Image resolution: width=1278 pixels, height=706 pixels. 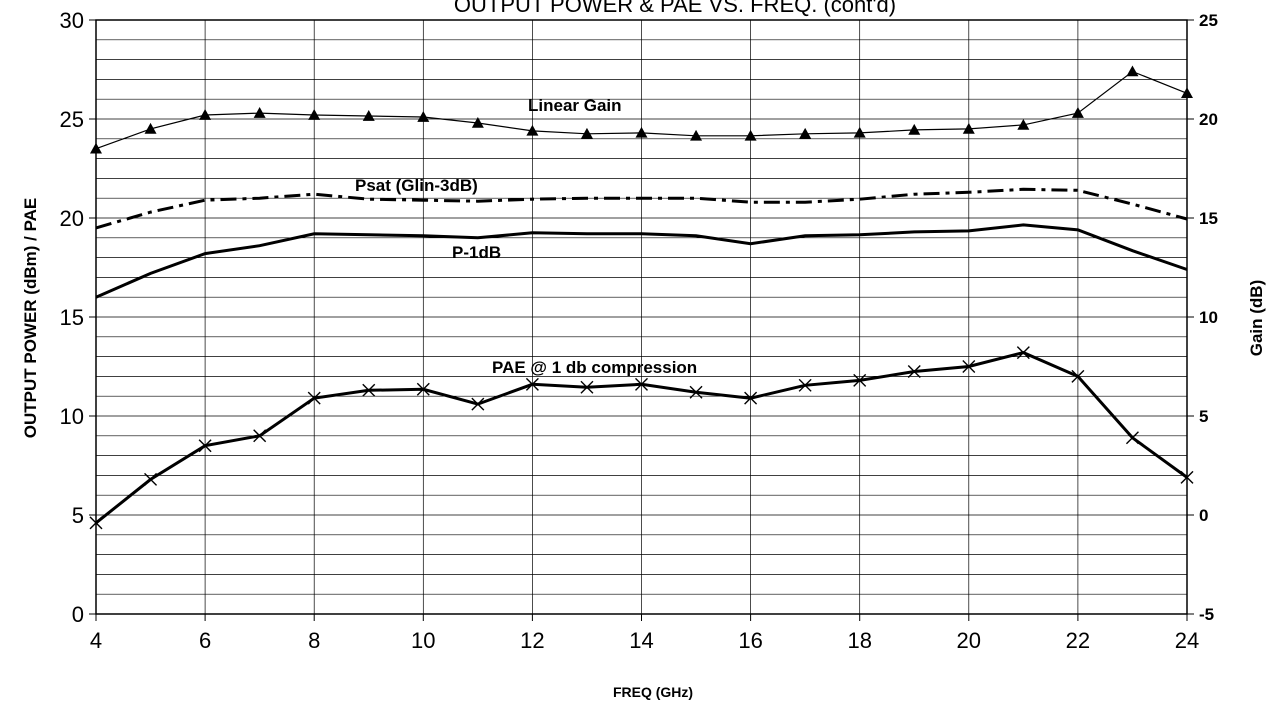 What do you see at coordinates (72, 218) in the screenshot?
I see `y-tick-label: 20` at bounding box center [72, 218].